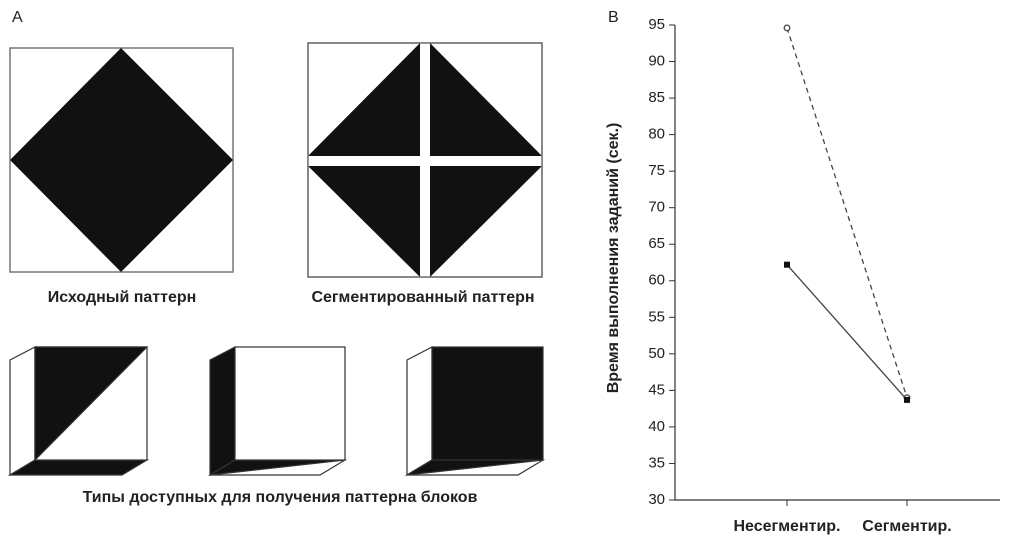 The width and height of the screenshot is (1009, 543). I want to click on y-tick-label: 35, so click(656, 462).